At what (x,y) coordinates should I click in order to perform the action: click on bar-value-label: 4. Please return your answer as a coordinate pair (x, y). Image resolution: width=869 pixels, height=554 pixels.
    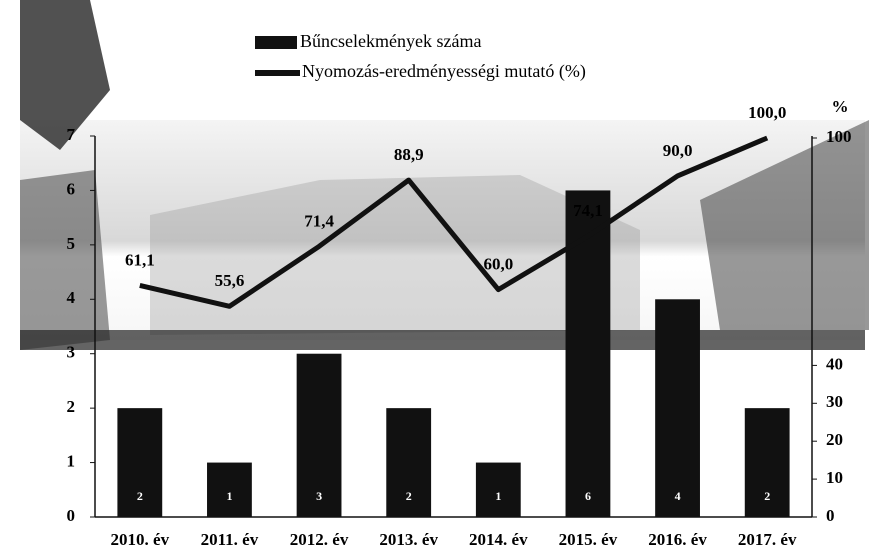
    Looking at the image, I should click on (678, 496).